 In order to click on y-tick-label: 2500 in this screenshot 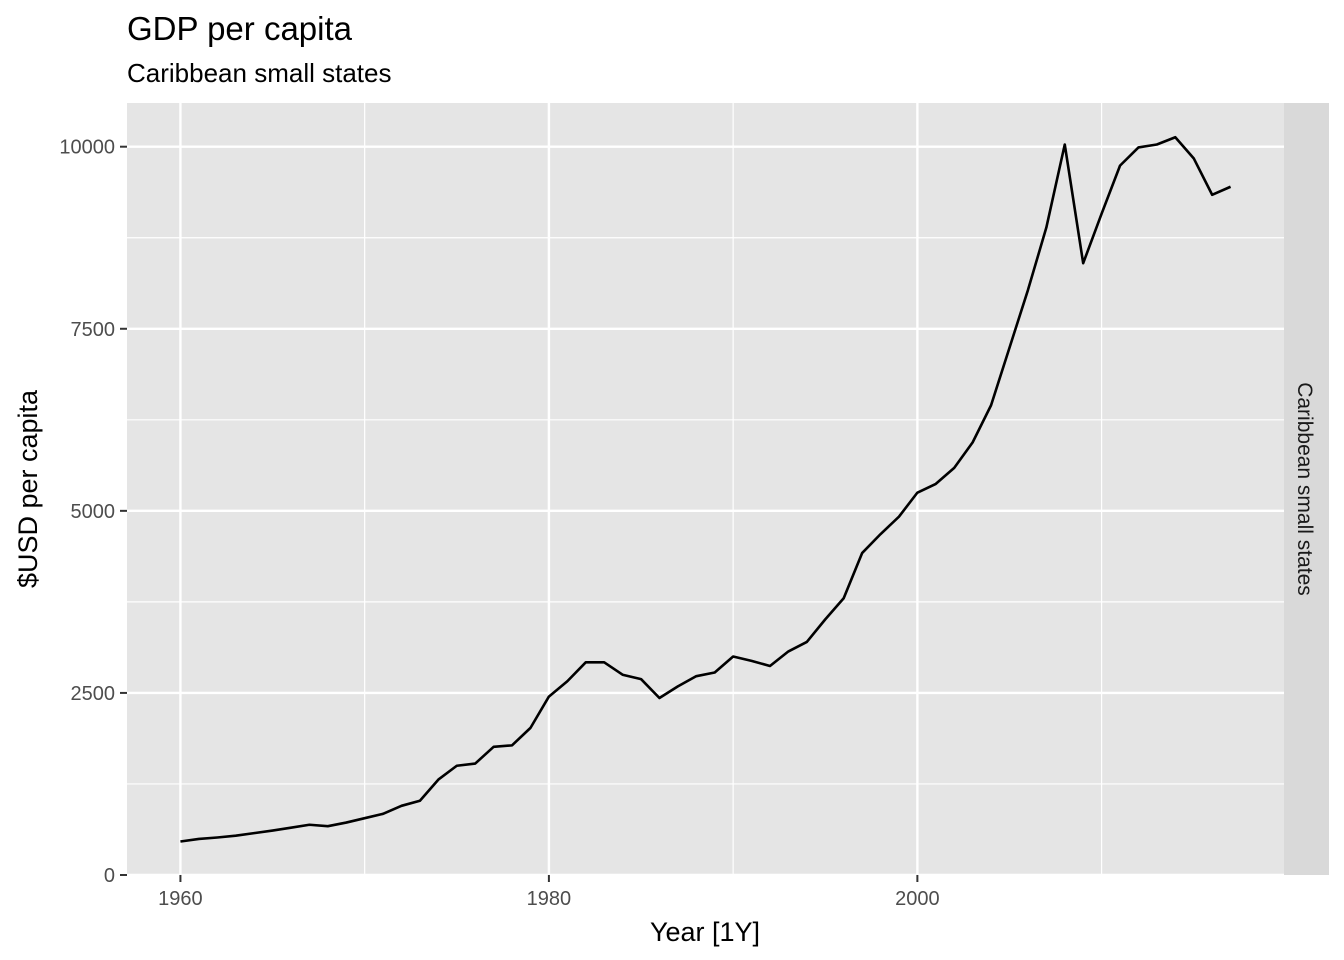, I will do `click(93, 694)`.